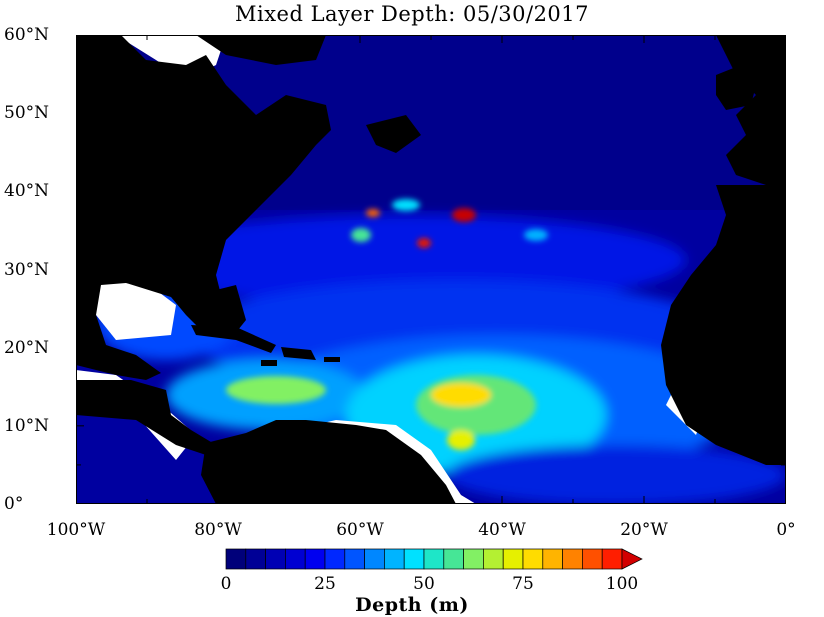 This screenshot has width=824, height=617. Describe the element at coordinates (502, 530) in the screenshot. I see `x-tick-label: 40°W` at that location.